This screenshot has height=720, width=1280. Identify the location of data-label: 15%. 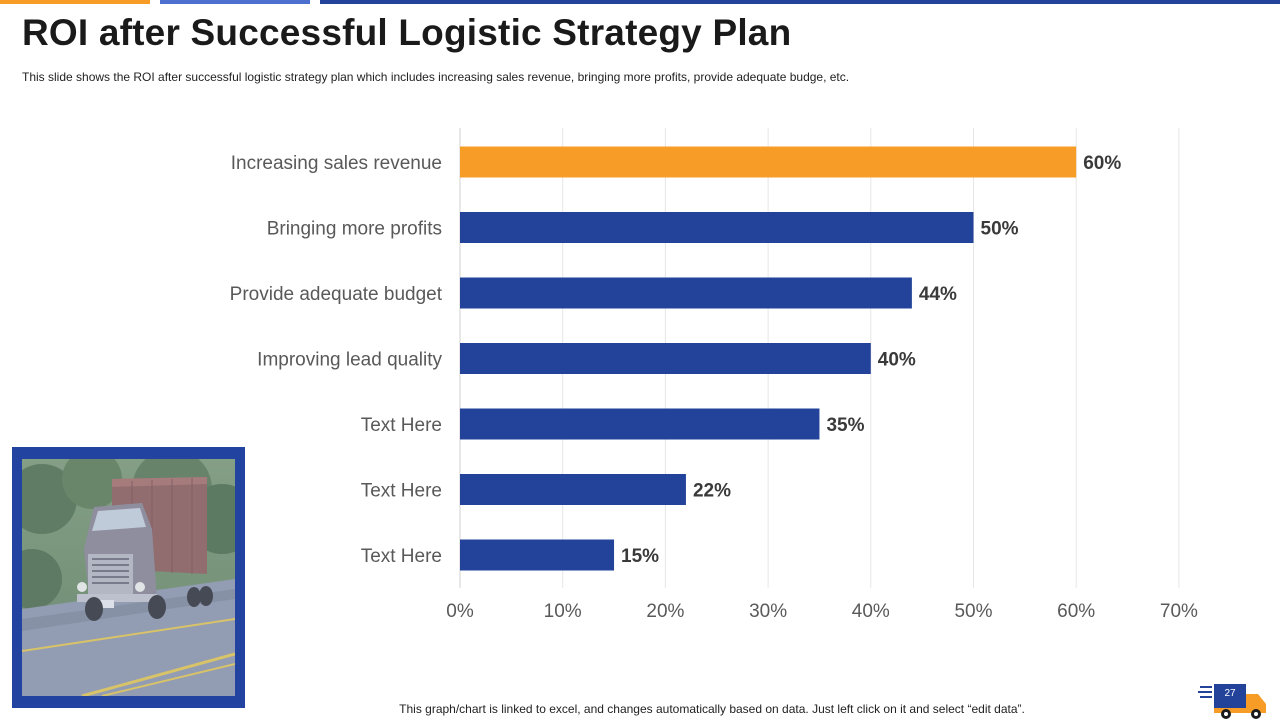
(640, 556).